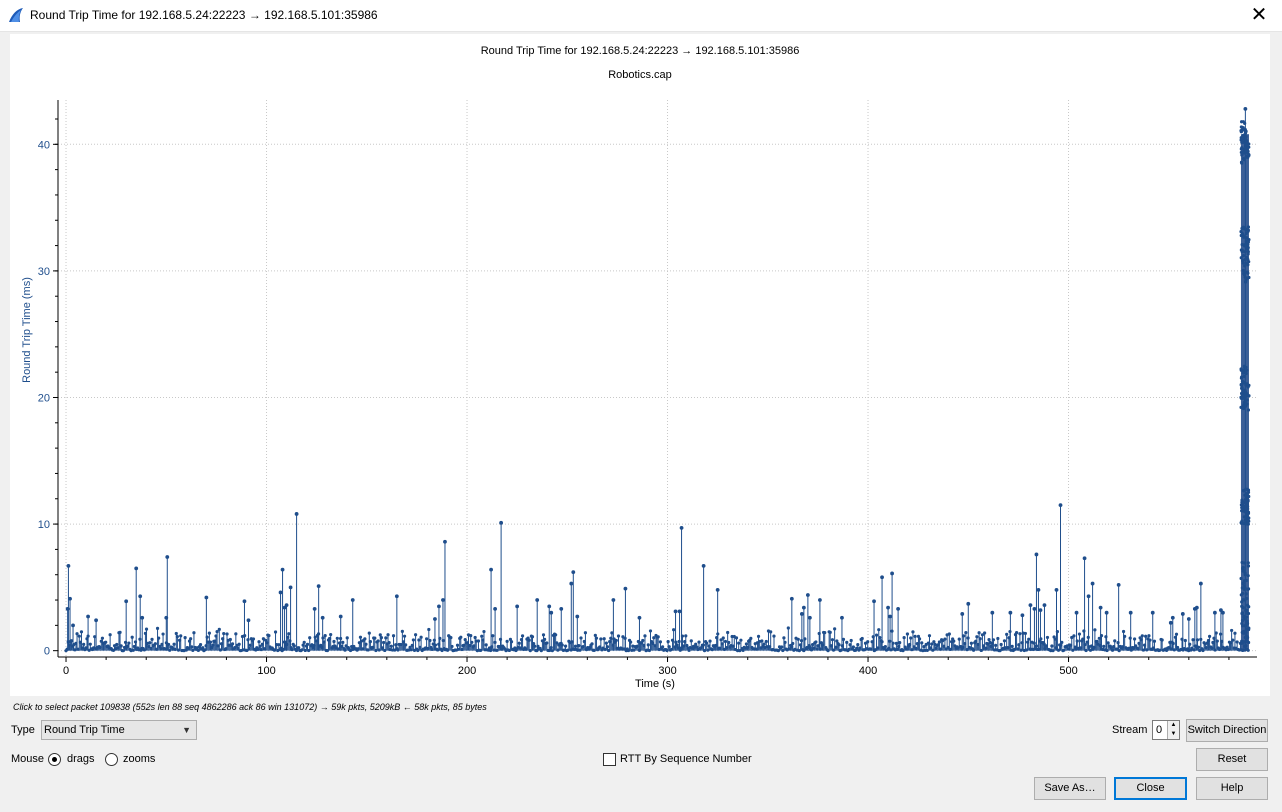 This screenshot has height=812, width=1282. What do you see at coordinates (139, 759) in the screenshot?
I see `mouse-zooms-label: zooms` at bounding box center [139, 759].